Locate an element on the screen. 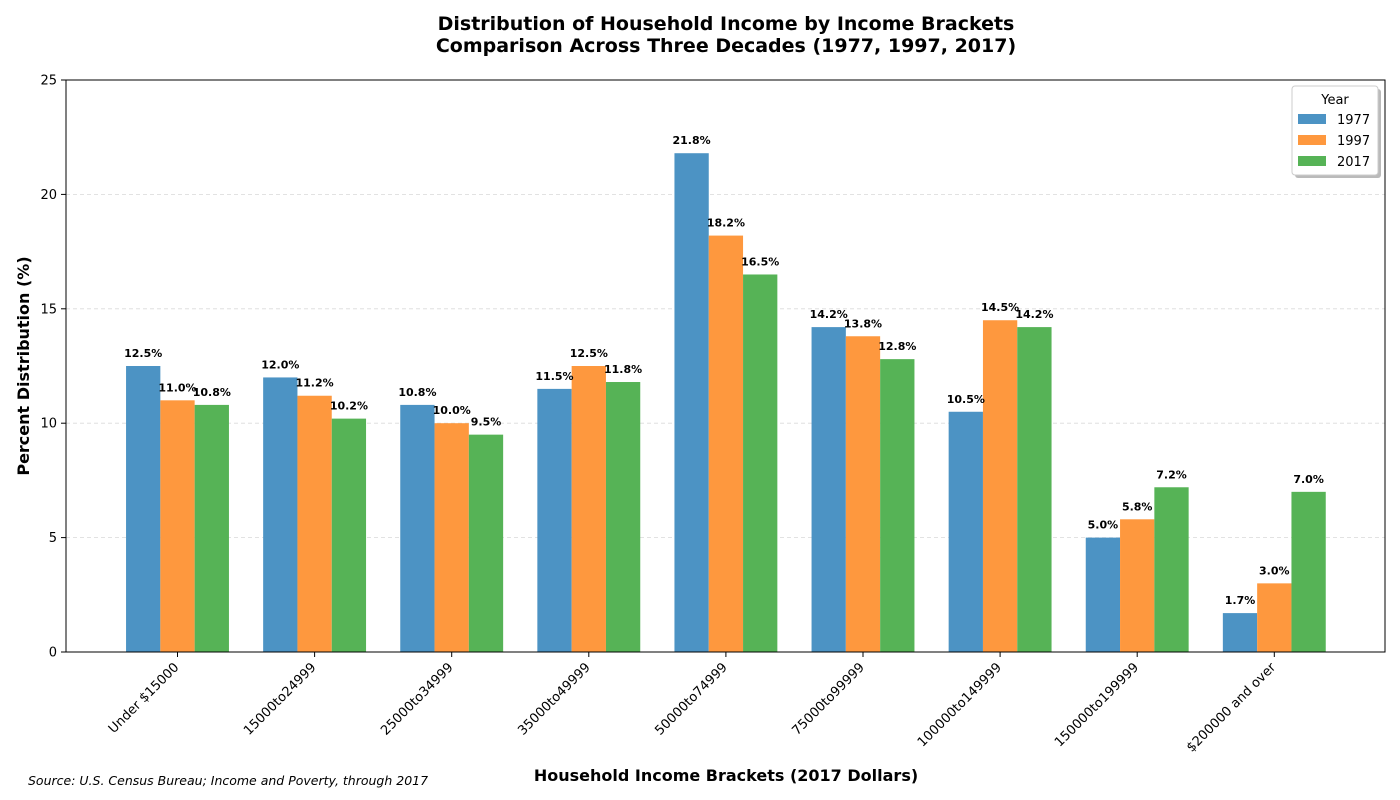 Image resolution: width=1400 pixels, height=800 pixels. legend: Year 1977 1997 2017 is located at coordinates (1336, 131).